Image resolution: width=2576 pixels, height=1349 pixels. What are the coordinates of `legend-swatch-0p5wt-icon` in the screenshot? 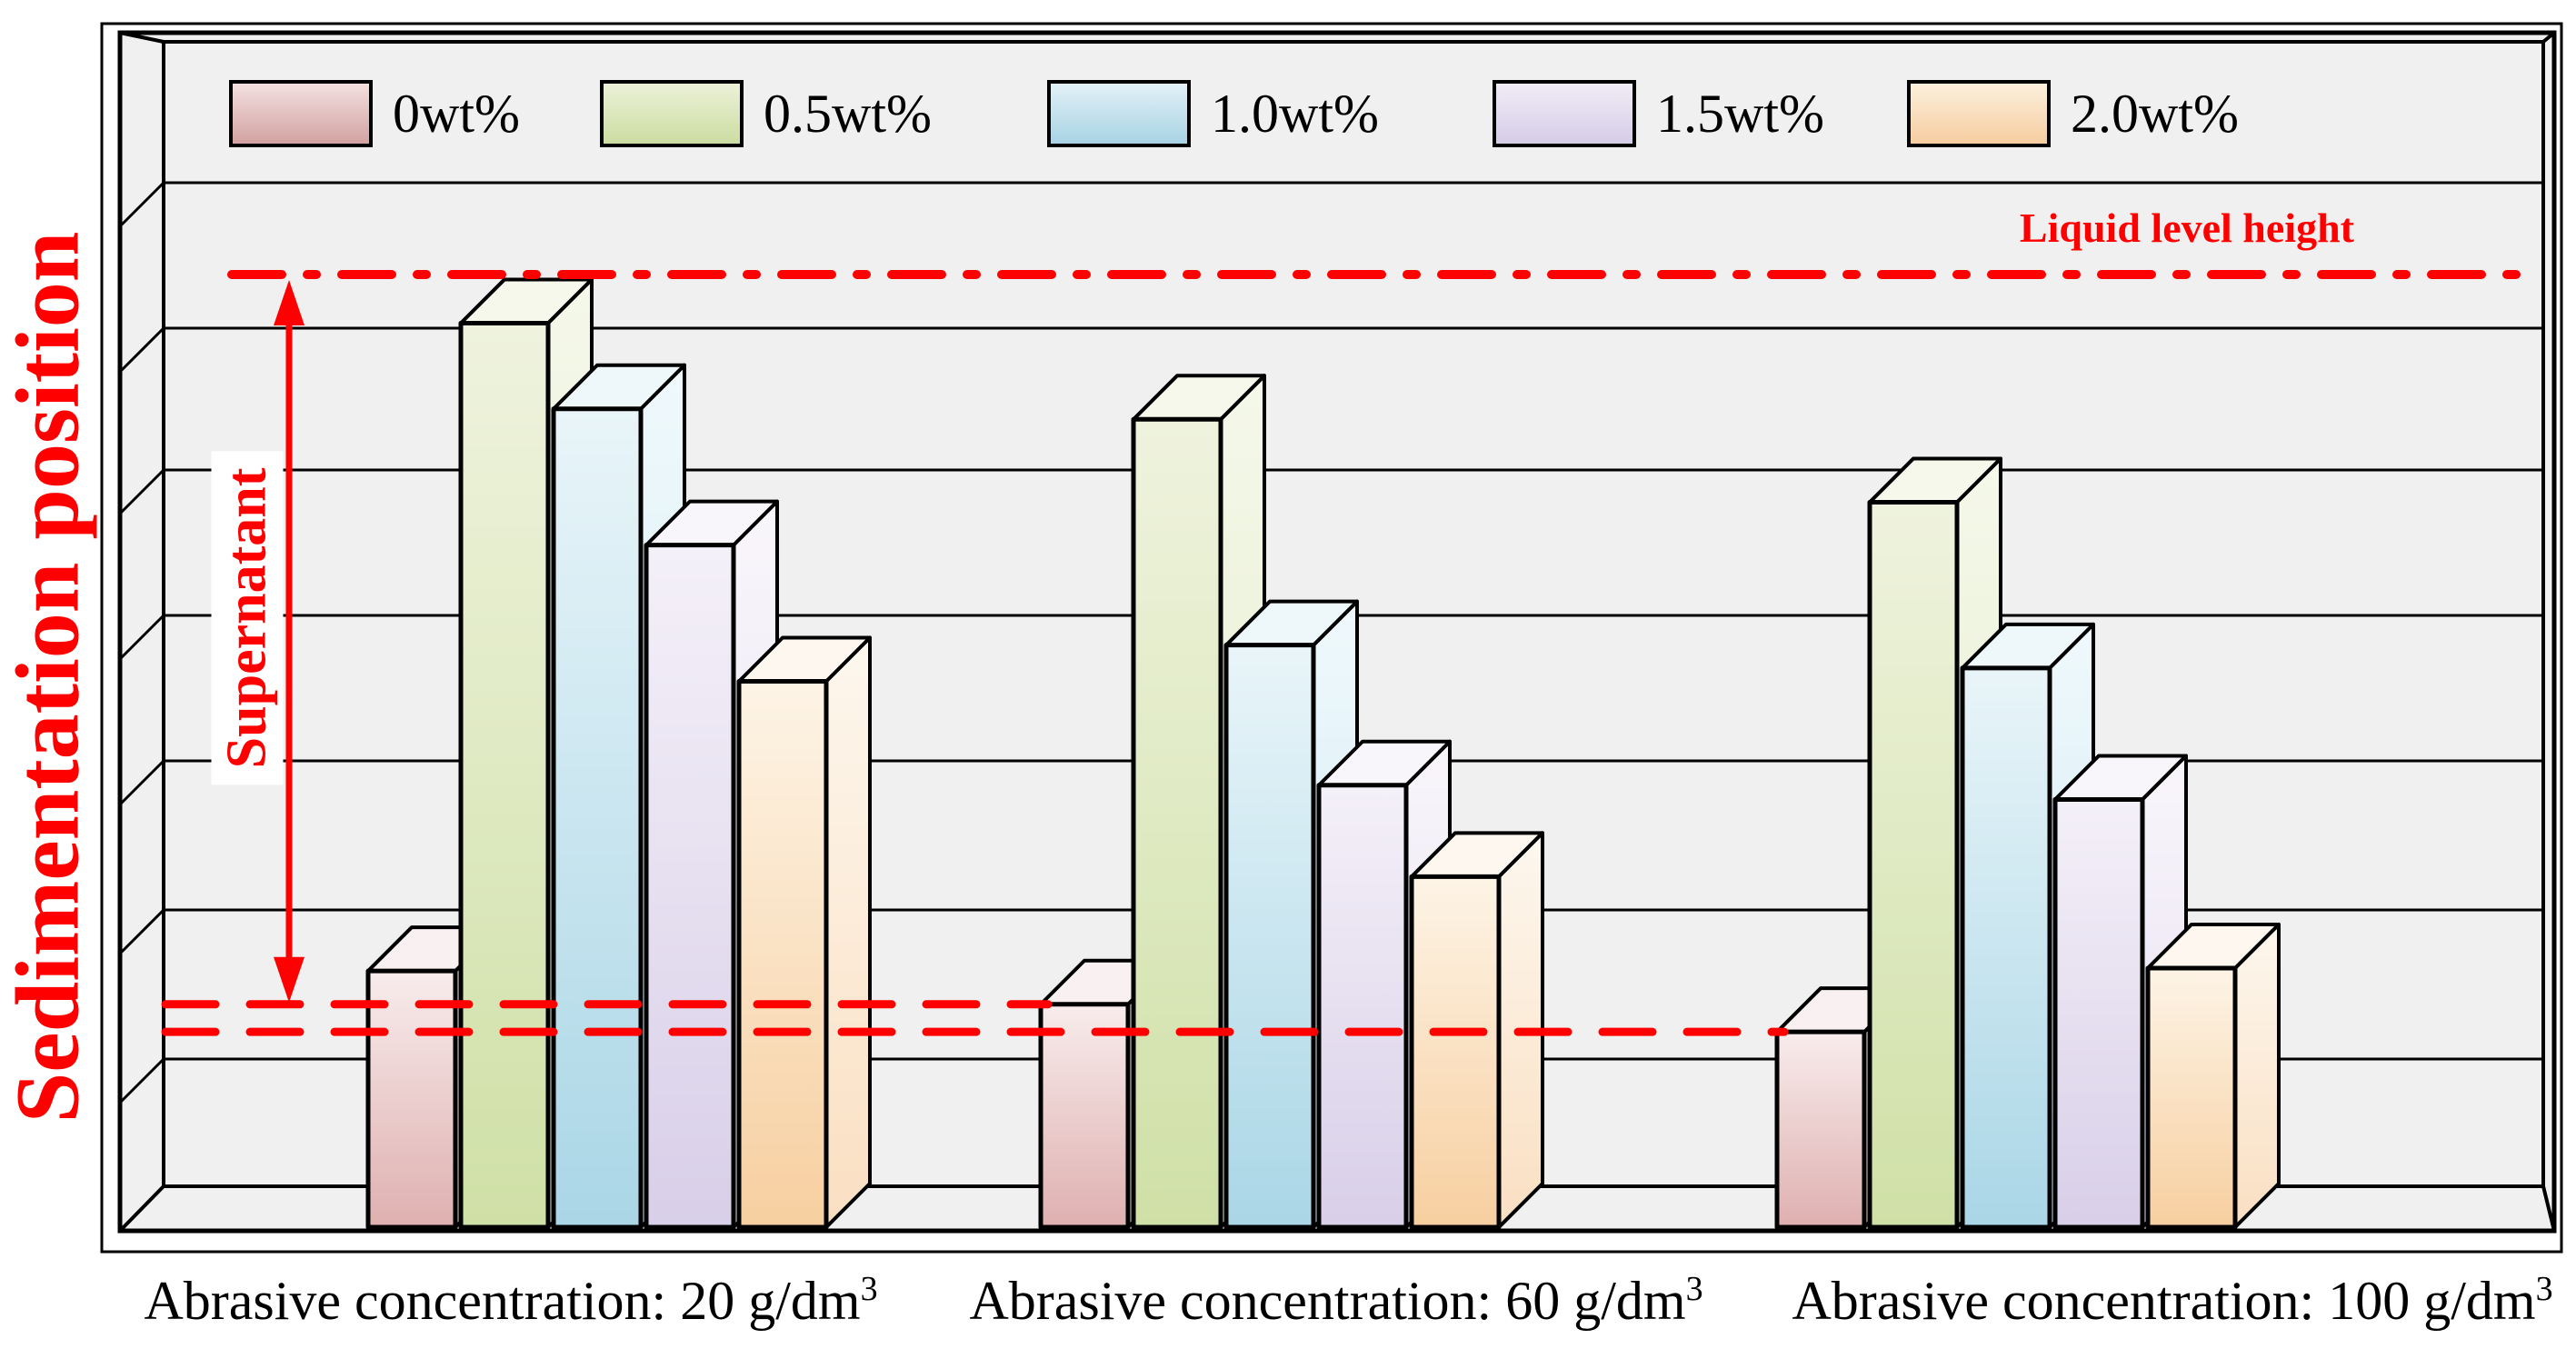 It's located at (672, 113).